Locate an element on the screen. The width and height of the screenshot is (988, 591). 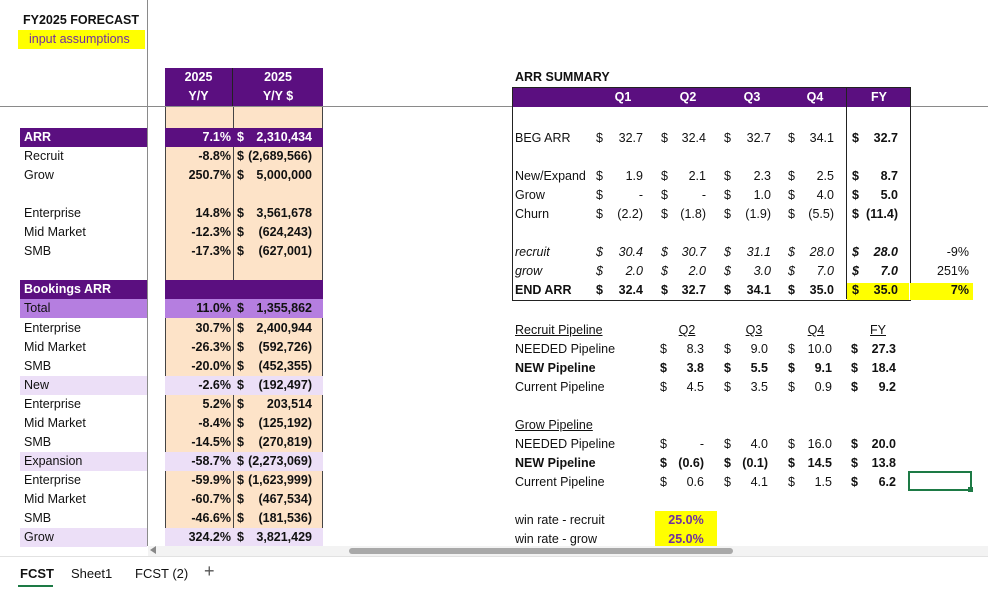
tab-fcst-2: FCST (2) is located at coordinates (162, 573).